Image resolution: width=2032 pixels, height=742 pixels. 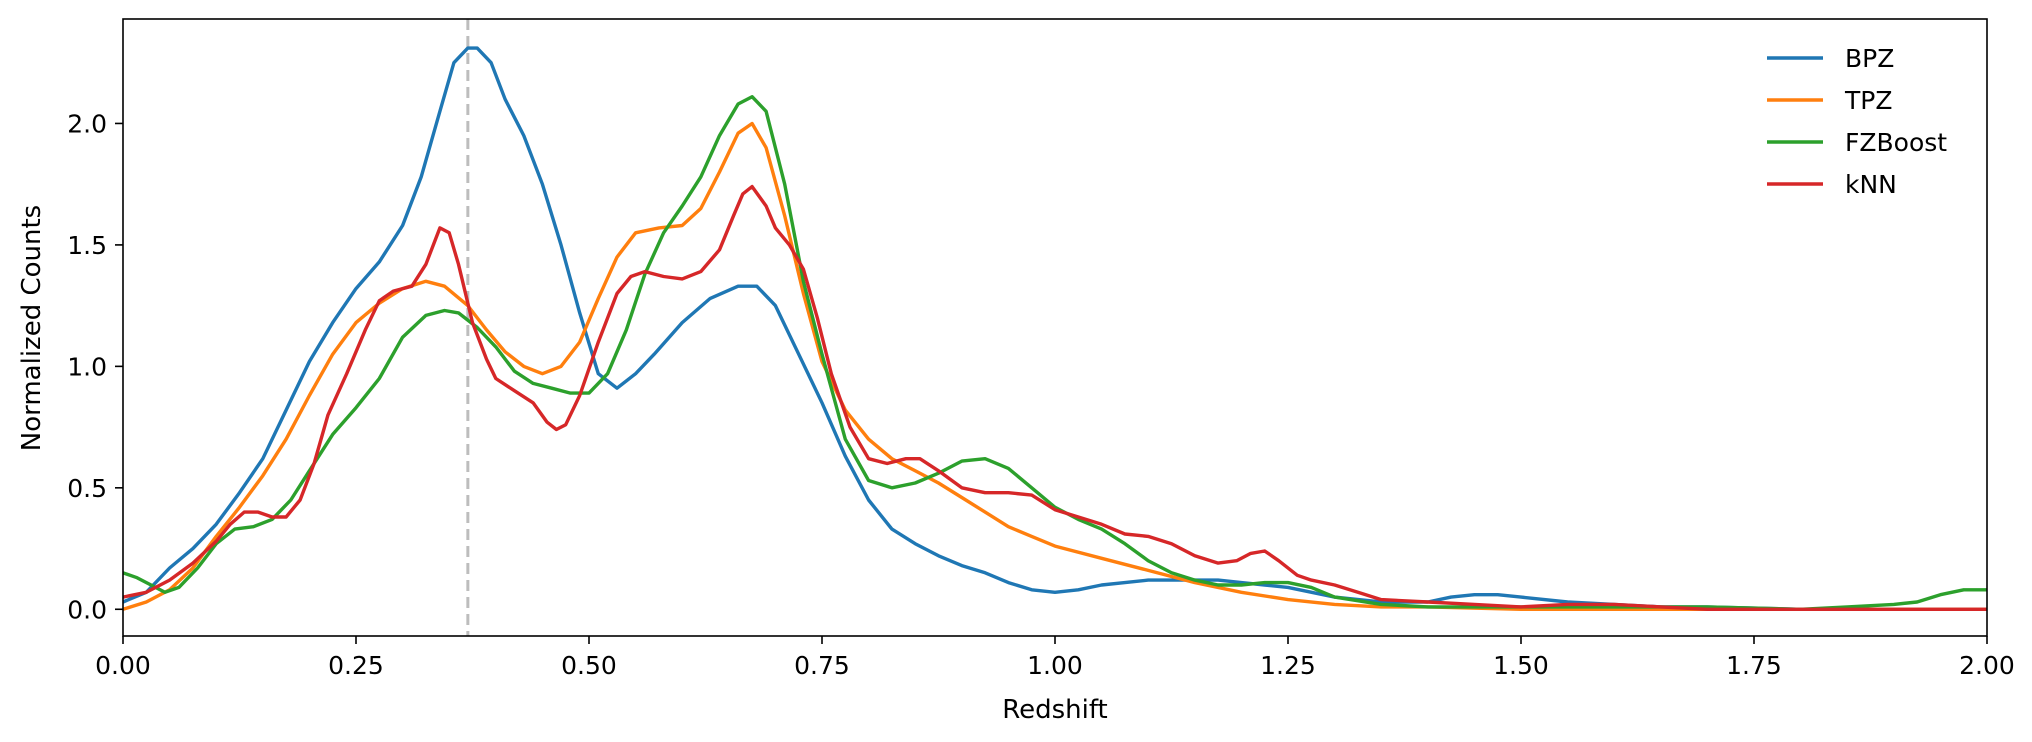 I want to click on x-tick-label: 0.25, so click(x=356, y=665).